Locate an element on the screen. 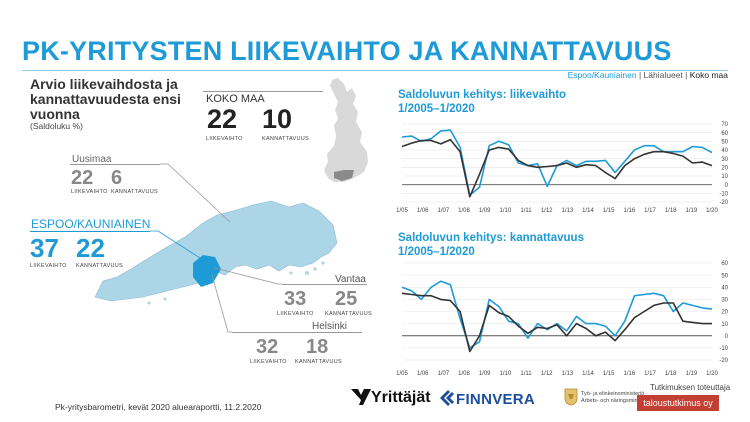 Image resolution: width=750 pixels, height=422 pixels. helsinki-kannattavuus-label: KANNATTAVUUS is located at coordinates (318, 362).